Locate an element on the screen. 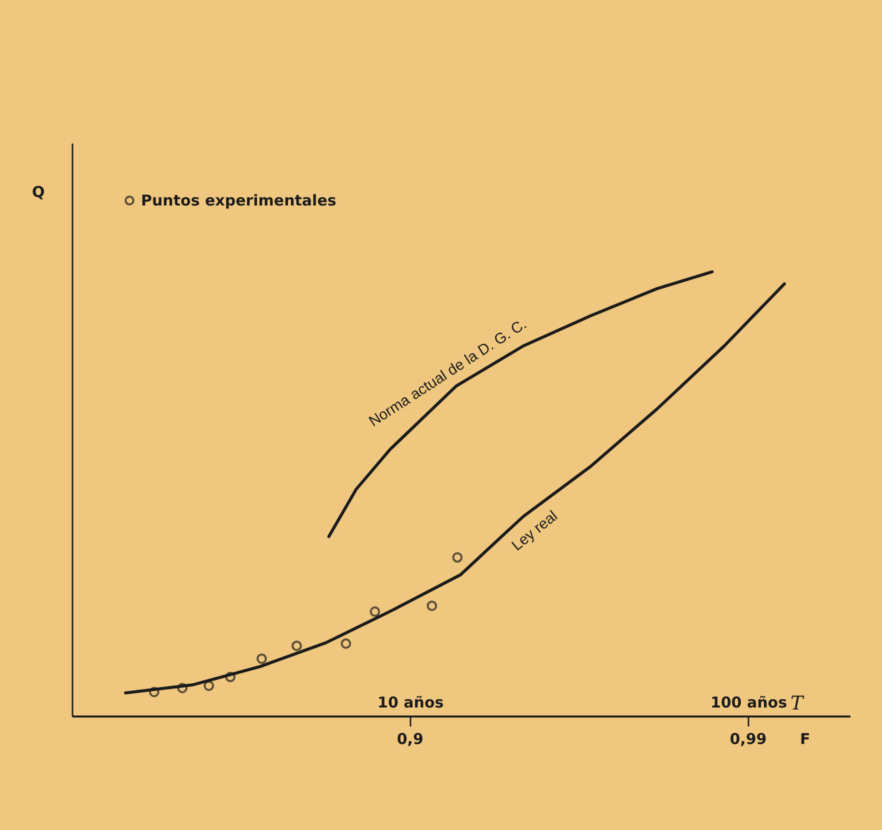 This screenshot has width=882, height=830. text: F is located at coordinates (805, 739).